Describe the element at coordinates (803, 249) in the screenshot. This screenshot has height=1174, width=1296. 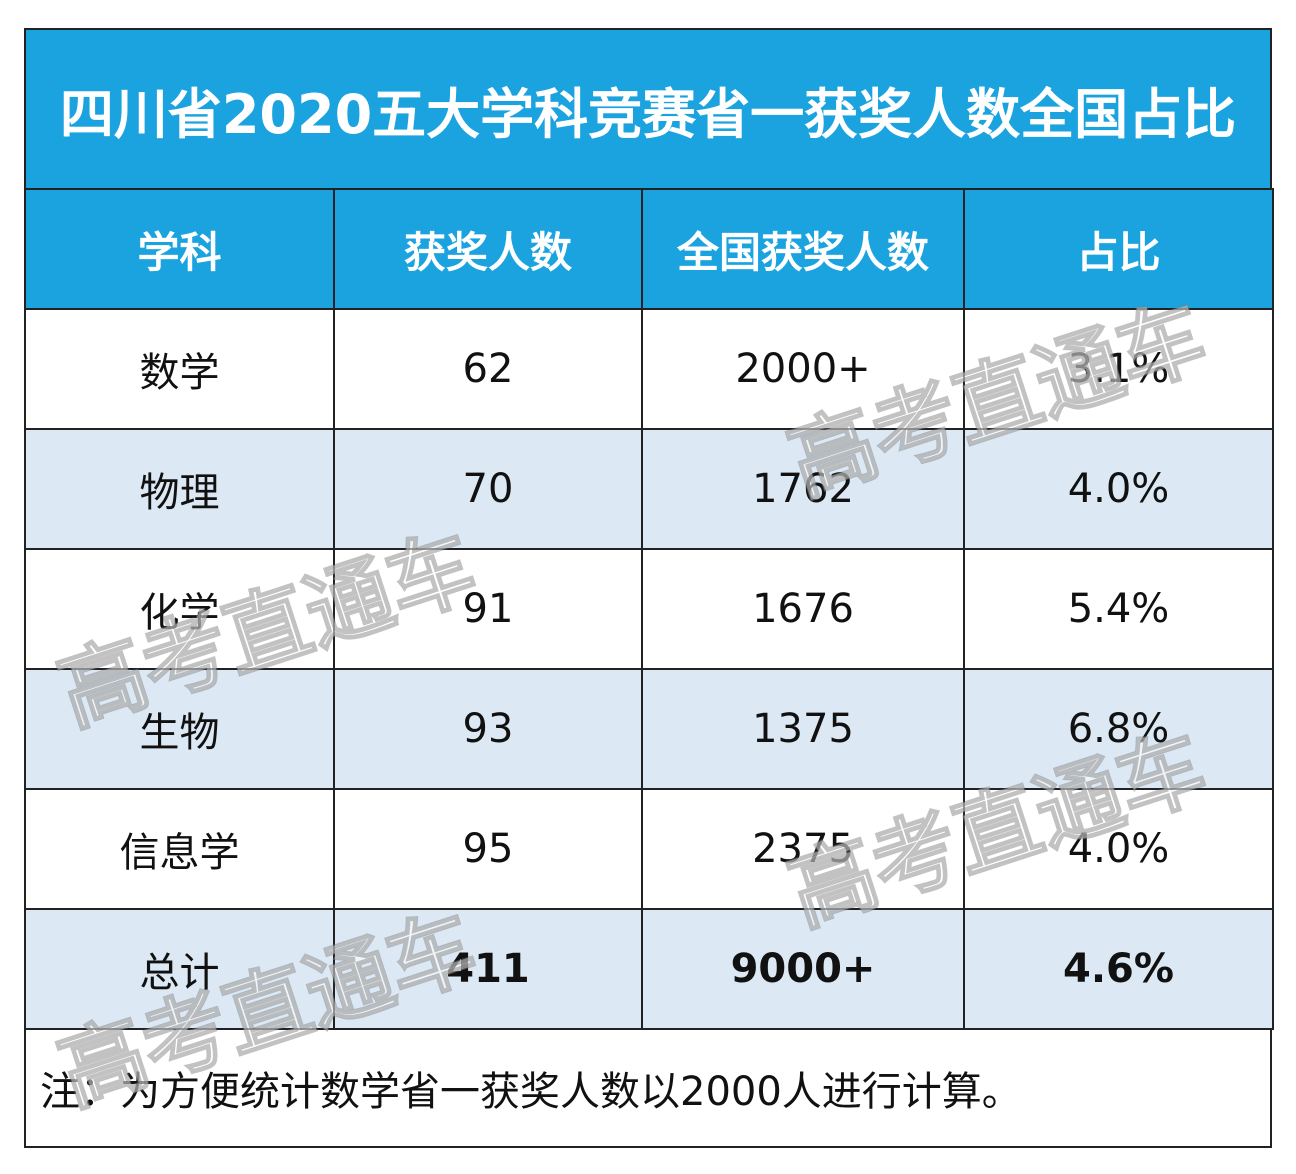
I see `column-header: 全国获奖人数` at that location.